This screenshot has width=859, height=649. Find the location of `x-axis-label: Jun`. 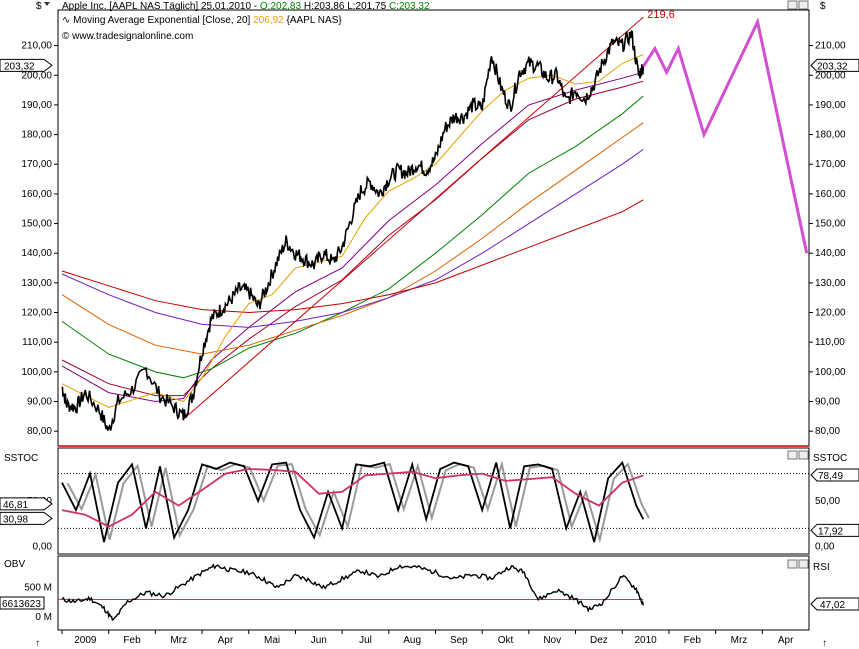

x-axis-label: Jun is located at coordinates (319, 640).